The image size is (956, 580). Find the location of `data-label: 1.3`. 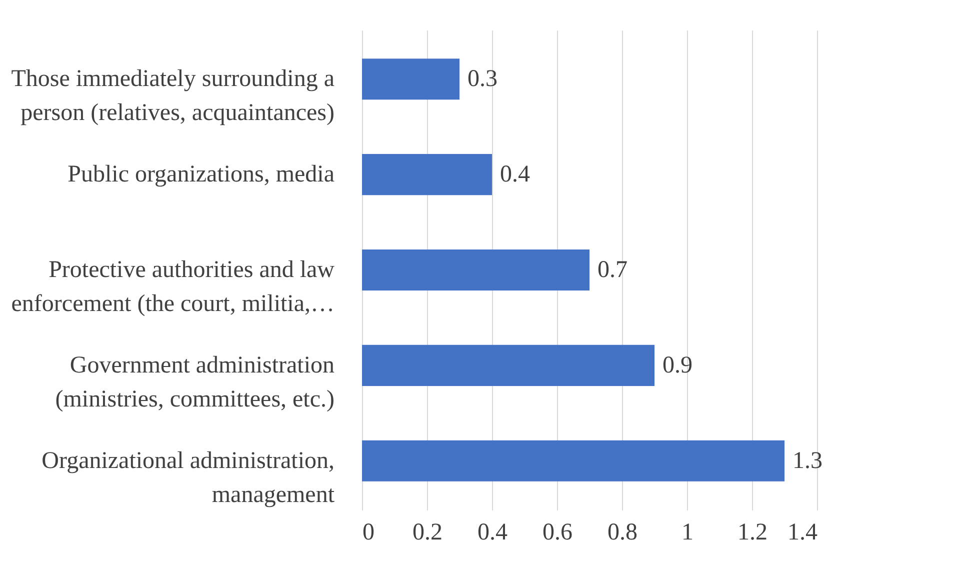

data-label: 1.3 is located at coordinates (807, 461).